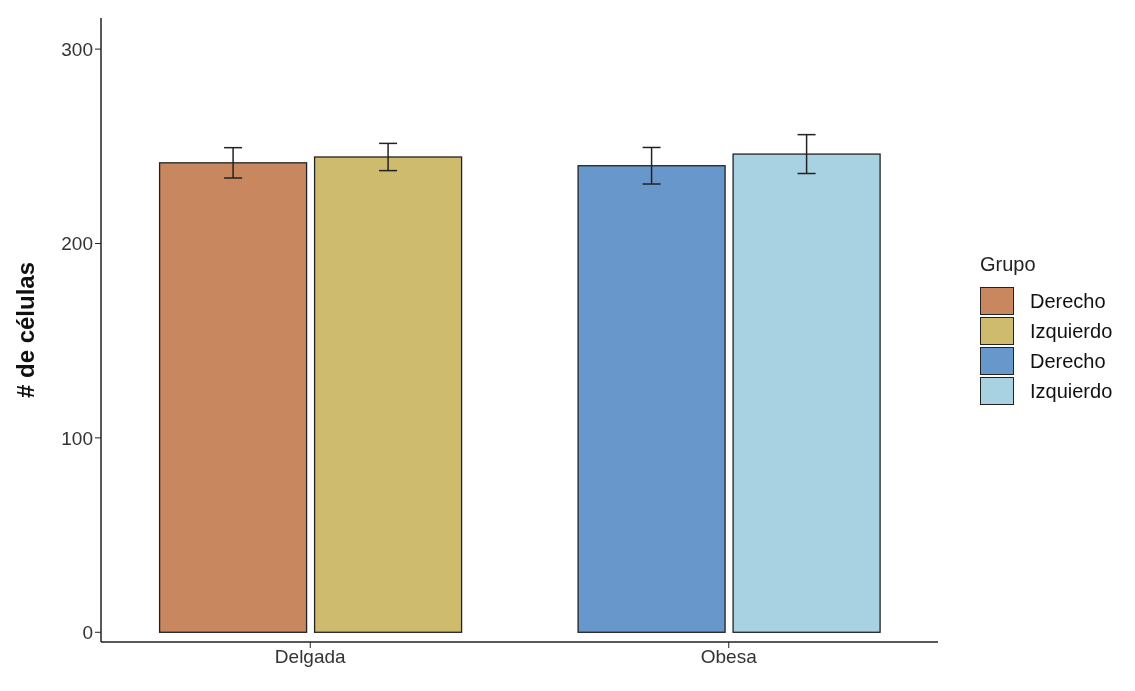  Describe the element at coordinates (310, 657) in the screenshot. I see `x-tick-label: Delgada` at that location.